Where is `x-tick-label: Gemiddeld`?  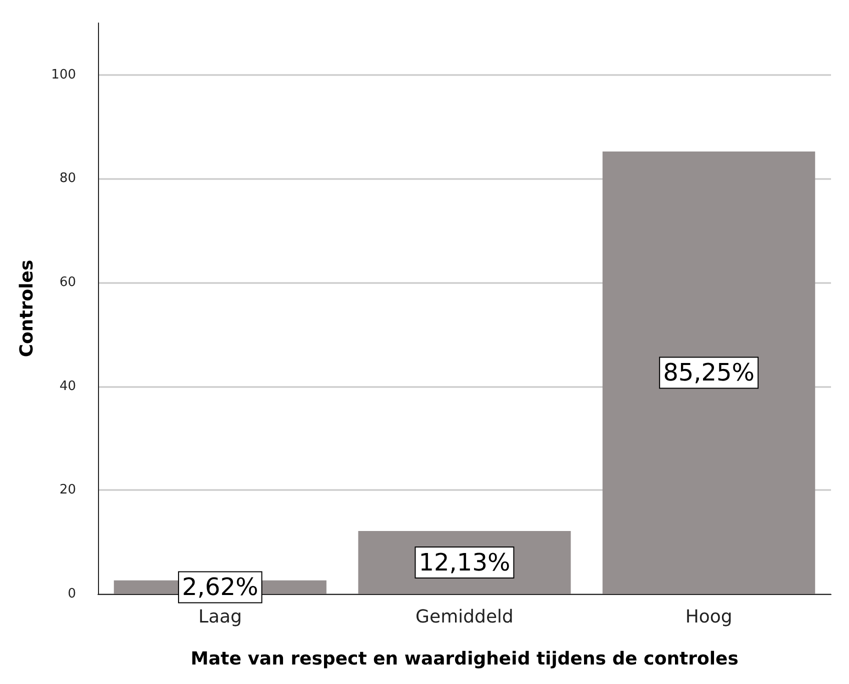
x-tick-label: Gemiddeld is located at coordinates (465, 617).